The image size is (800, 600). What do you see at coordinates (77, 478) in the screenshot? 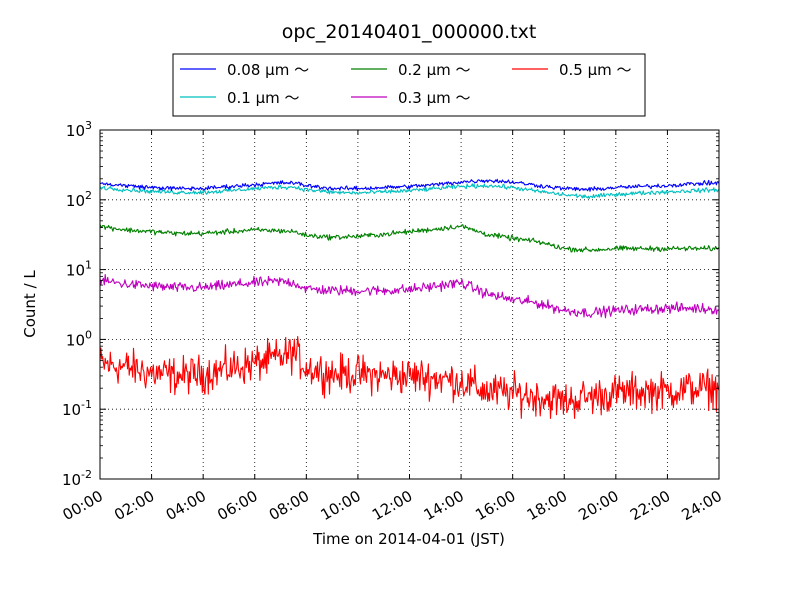
I see `y-tick-label: 10⁻²` at bounding box center [77, 478].